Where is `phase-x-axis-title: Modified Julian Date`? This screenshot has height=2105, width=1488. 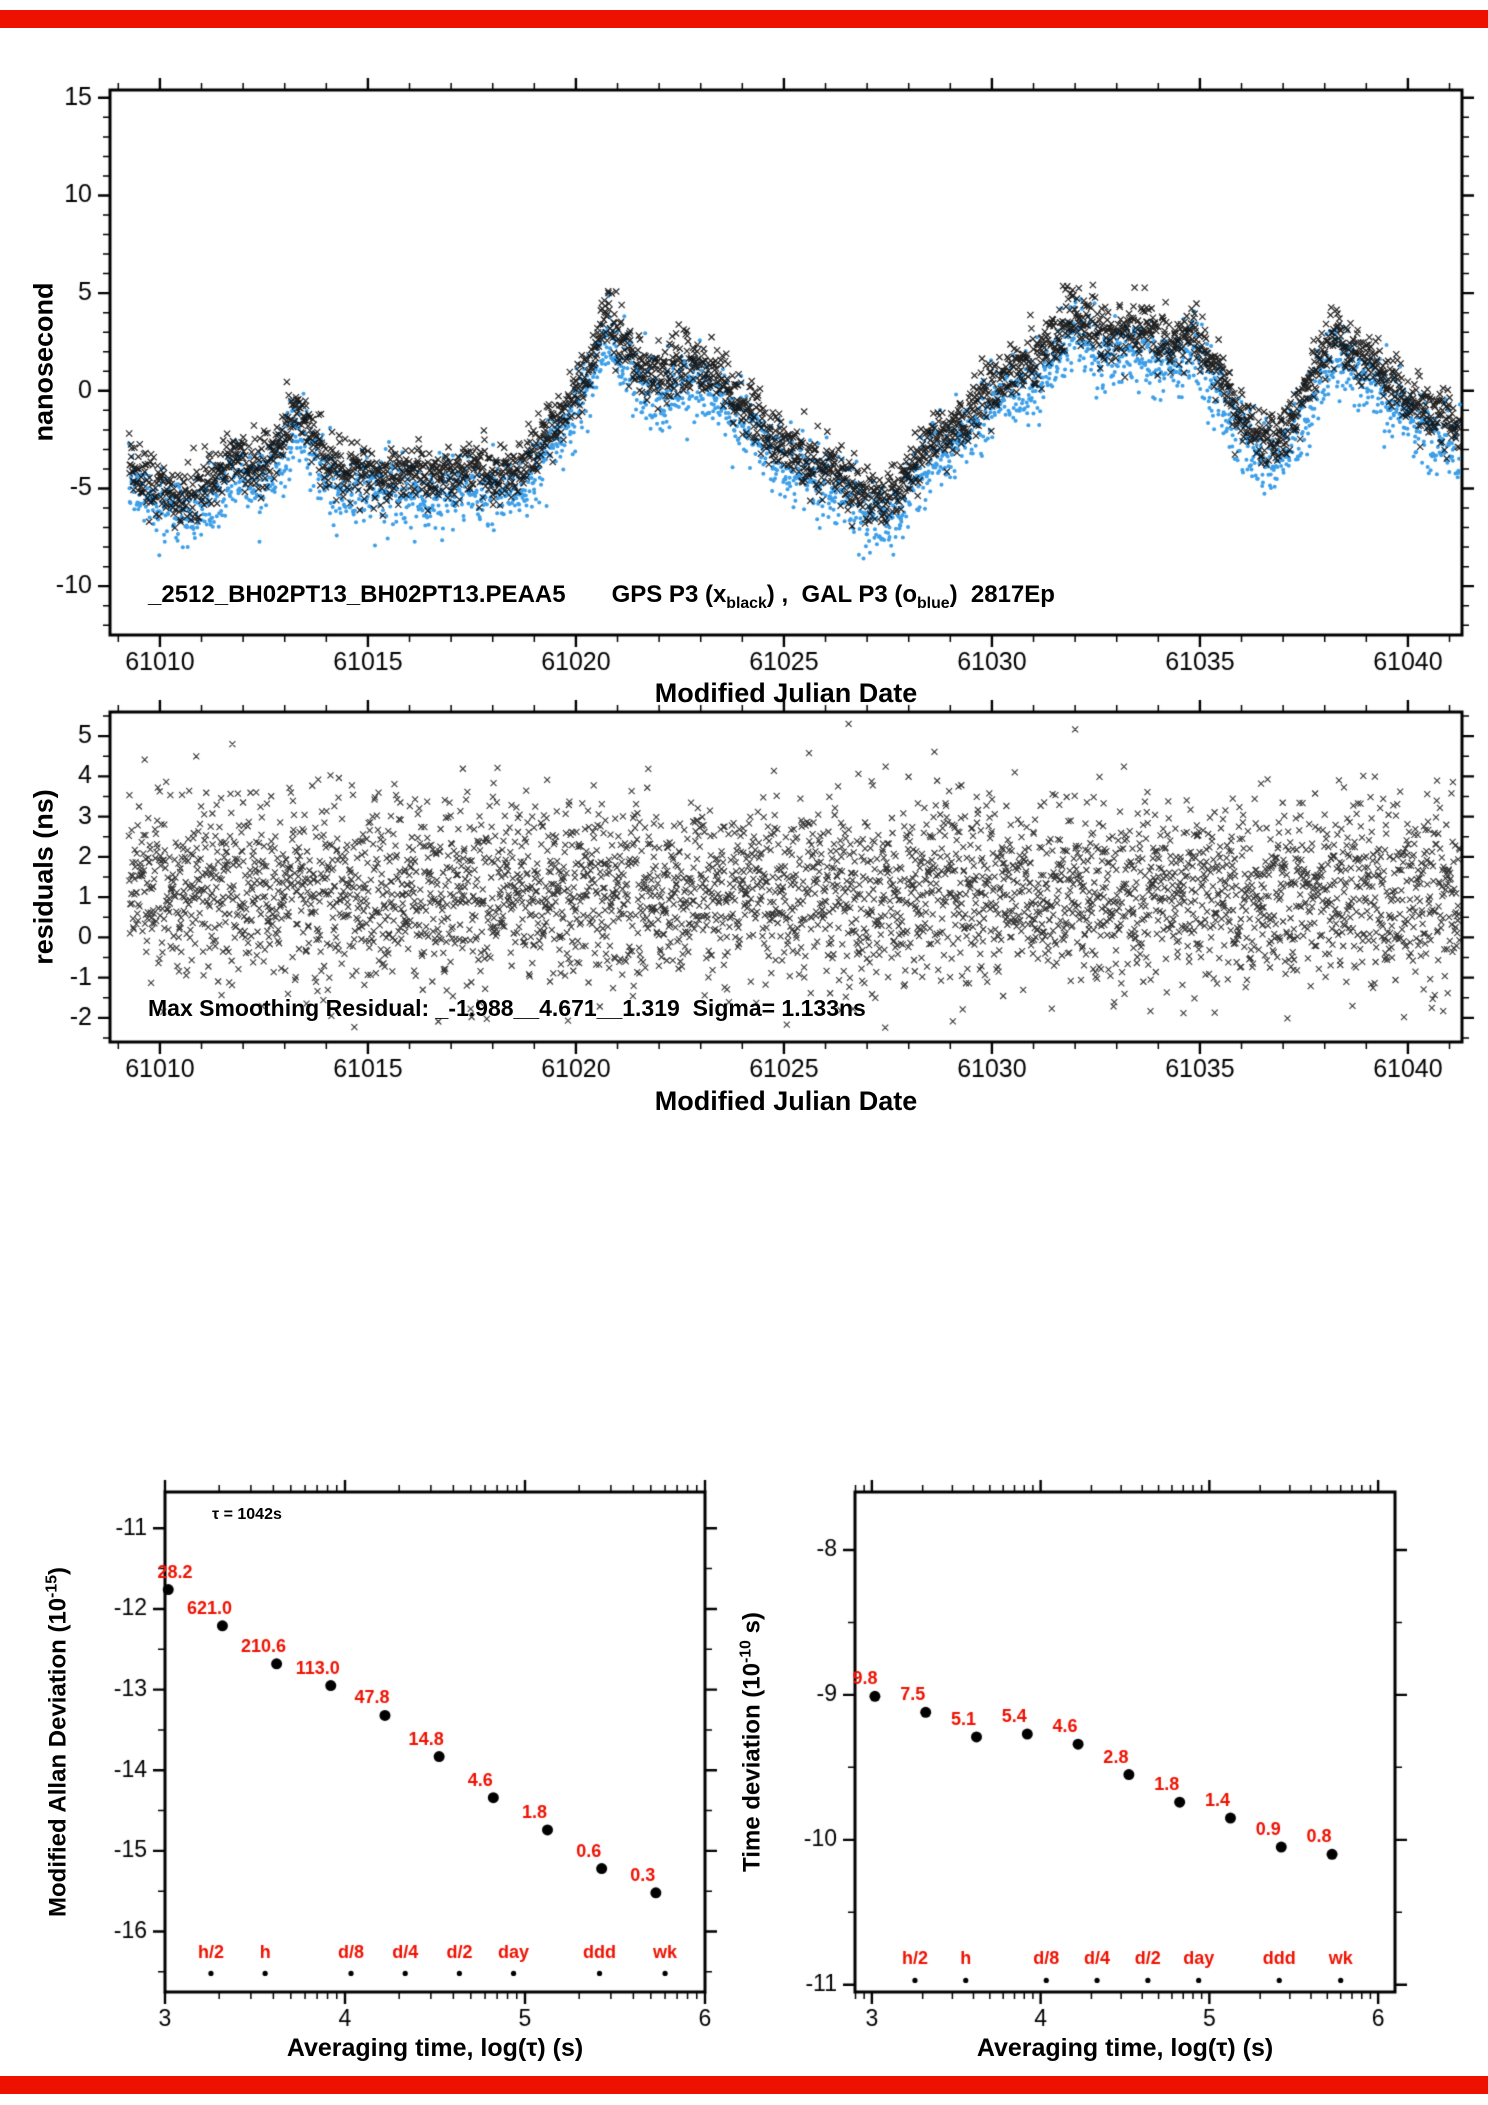 phase-x-axis-title: Modified Julian Date is located at coordinates (786, 693).